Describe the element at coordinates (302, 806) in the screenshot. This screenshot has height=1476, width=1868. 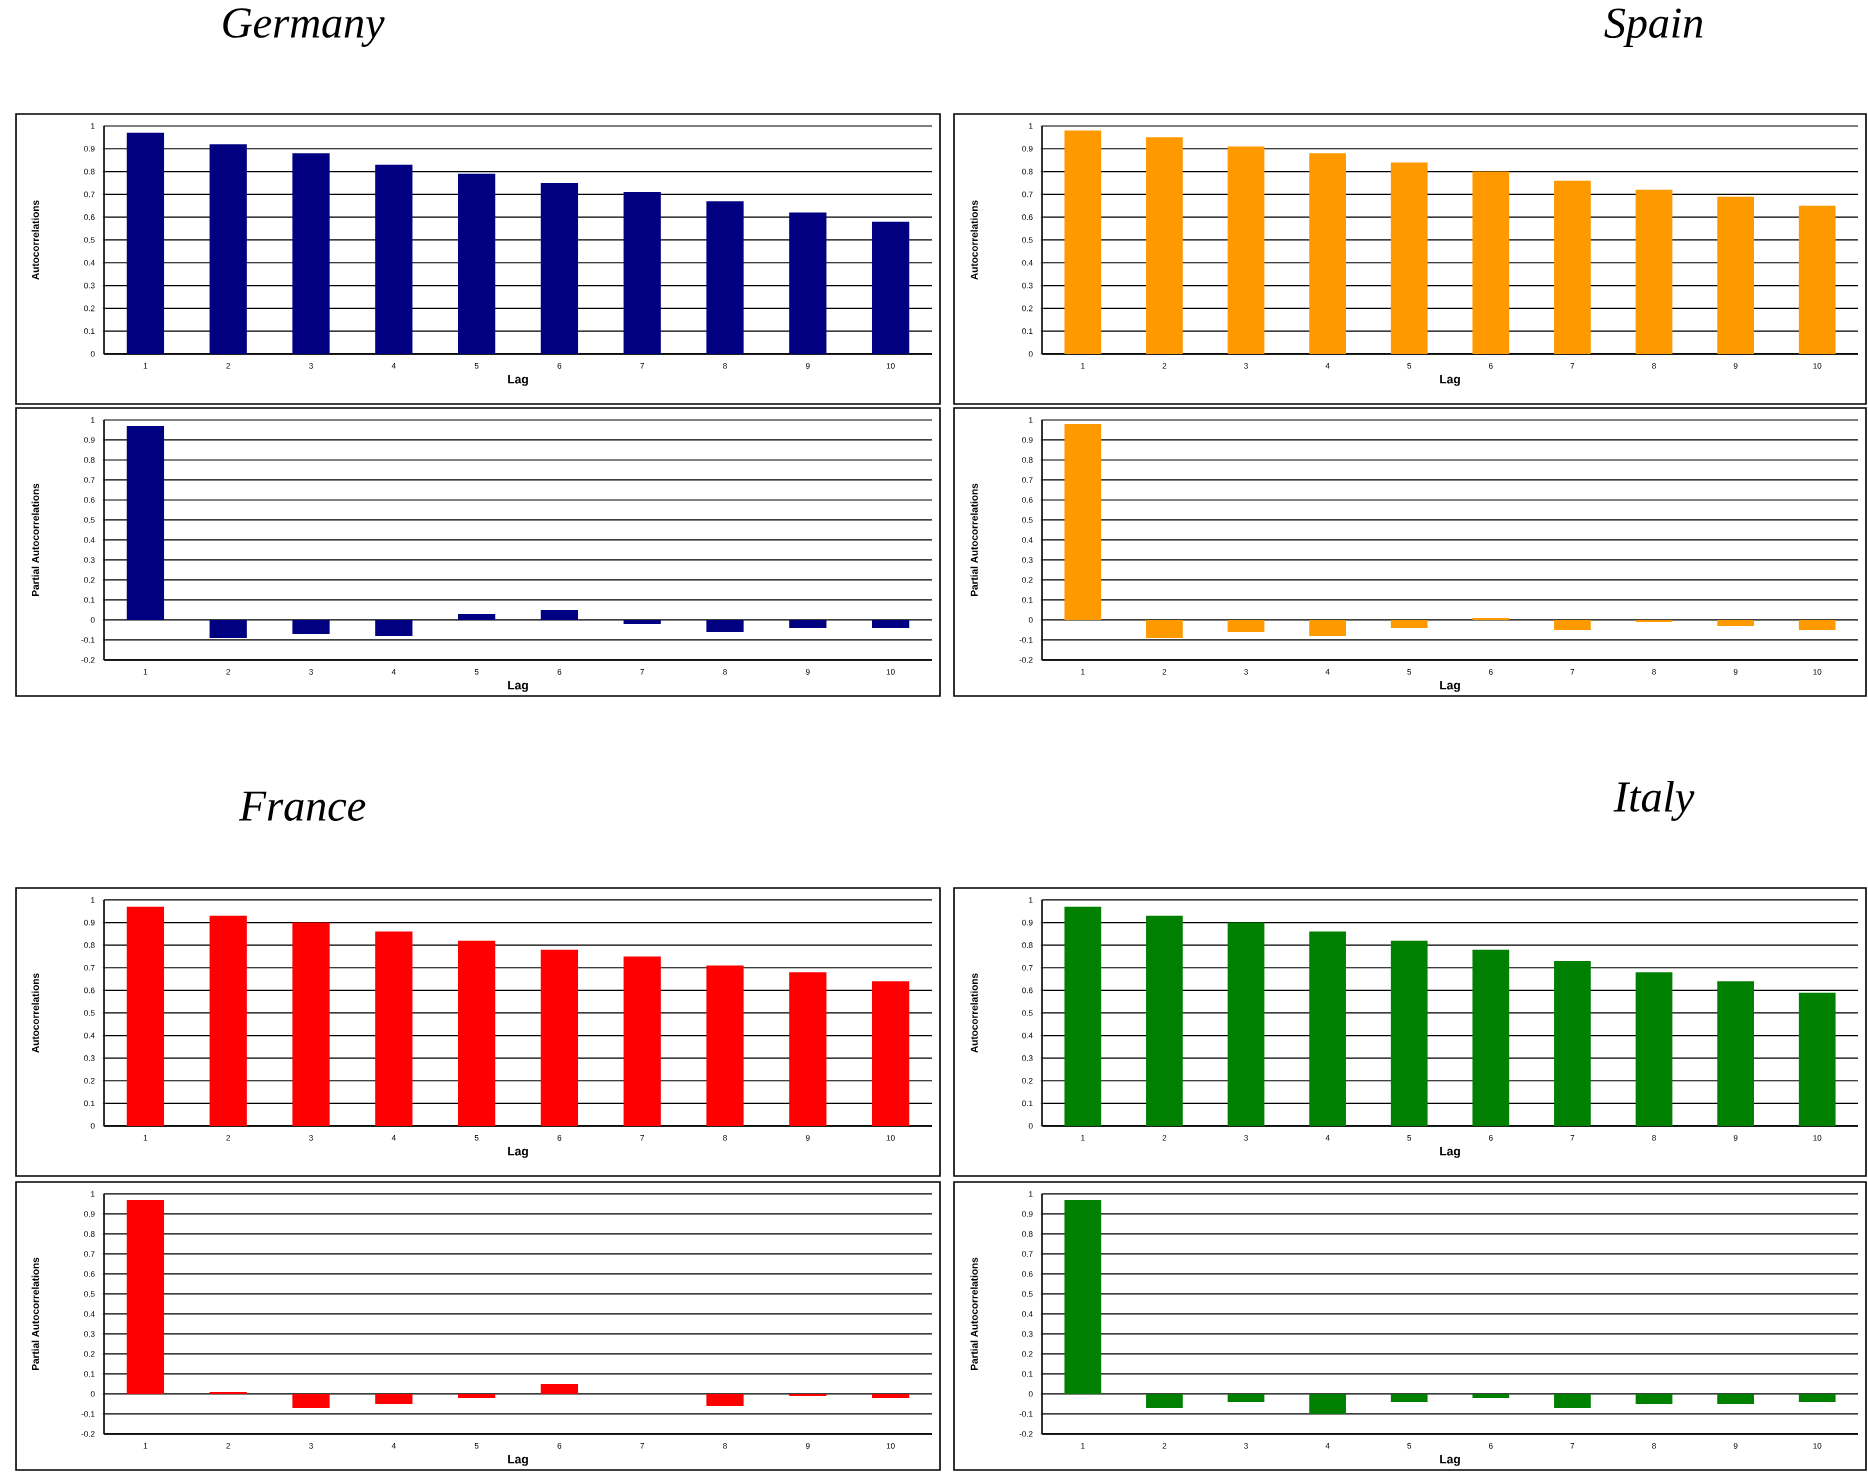
I see `chart-title: France` at that location.